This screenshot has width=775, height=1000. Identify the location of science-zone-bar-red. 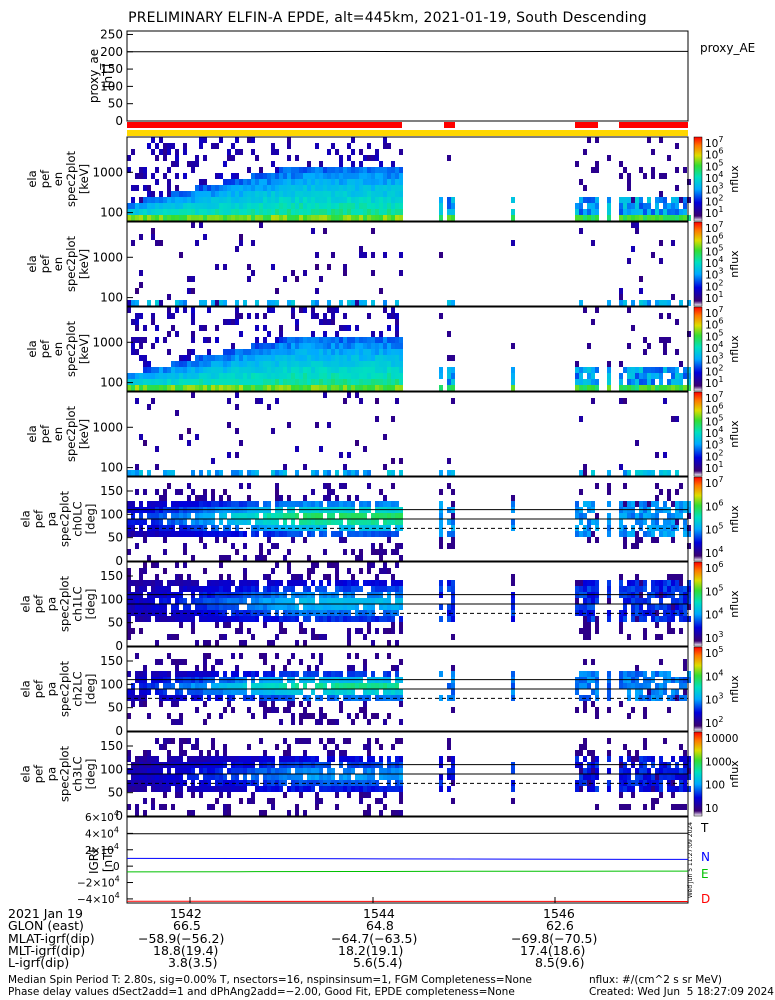
(586, 125).